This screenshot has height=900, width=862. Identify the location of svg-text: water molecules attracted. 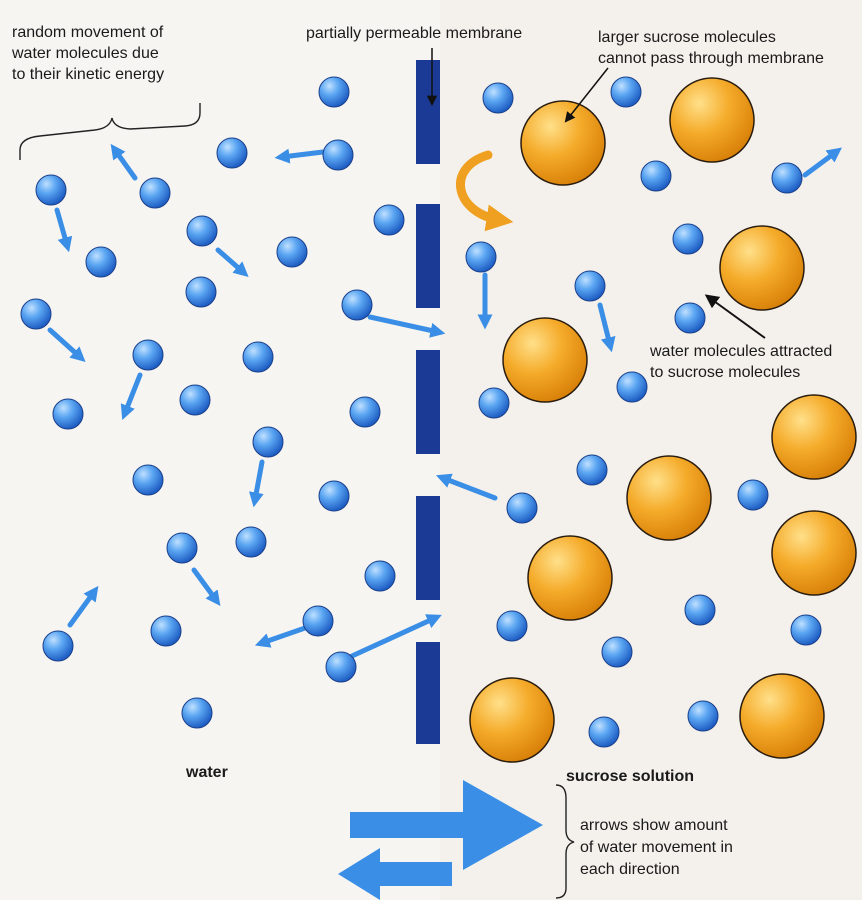
(740, 351).